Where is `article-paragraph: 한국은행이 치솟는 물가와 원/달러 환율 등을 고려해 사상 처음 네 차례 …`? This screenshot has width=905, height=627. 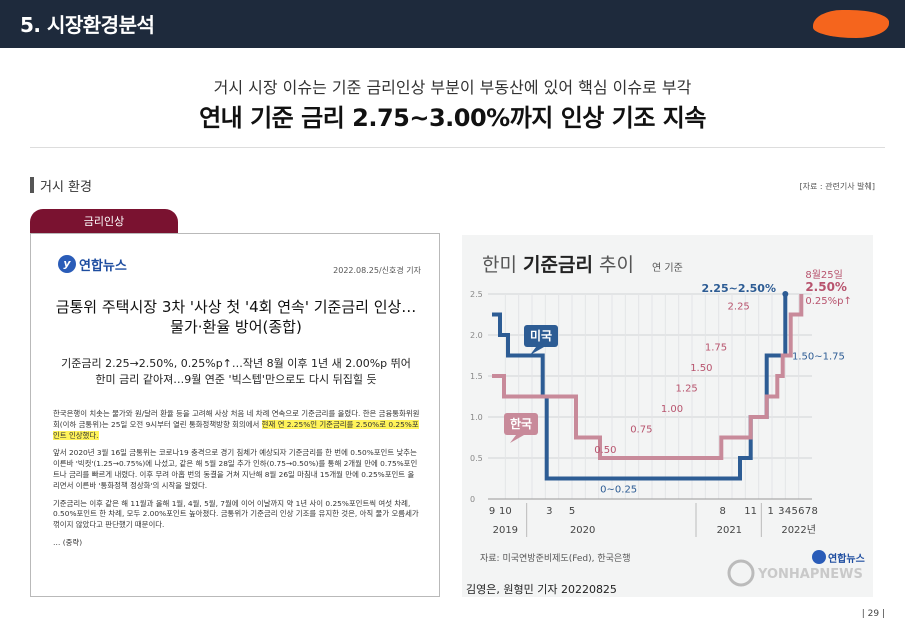 article-paragraph: 한국은행이 치솟는 물가와 원/달러 환율 등을 고려해 사상 처음 네 차례 … is located at coordinates (237, 425).